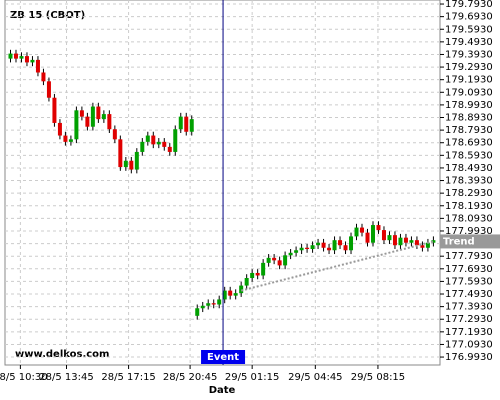  What do you see at coordinates (62, 354) in the screenshot?
I see `watermark: www.delkos.com` at bounding box center [62, 354].